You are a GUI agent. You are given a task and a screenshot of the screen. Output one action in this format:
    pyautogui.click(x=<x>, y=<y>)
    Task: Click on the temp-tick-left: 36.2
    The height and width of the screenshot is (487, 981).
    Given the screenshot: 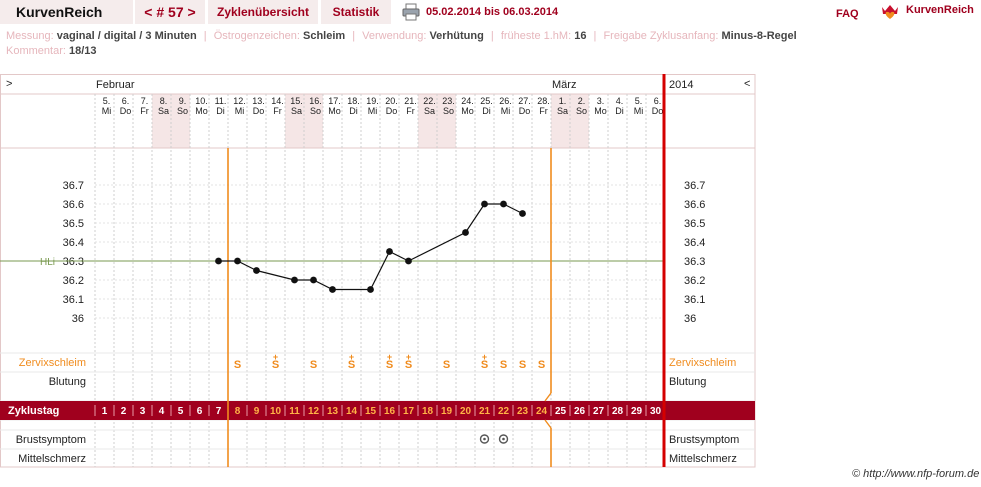 What is the action you would take?
    pyautogui.click(x=73, y=281)
    